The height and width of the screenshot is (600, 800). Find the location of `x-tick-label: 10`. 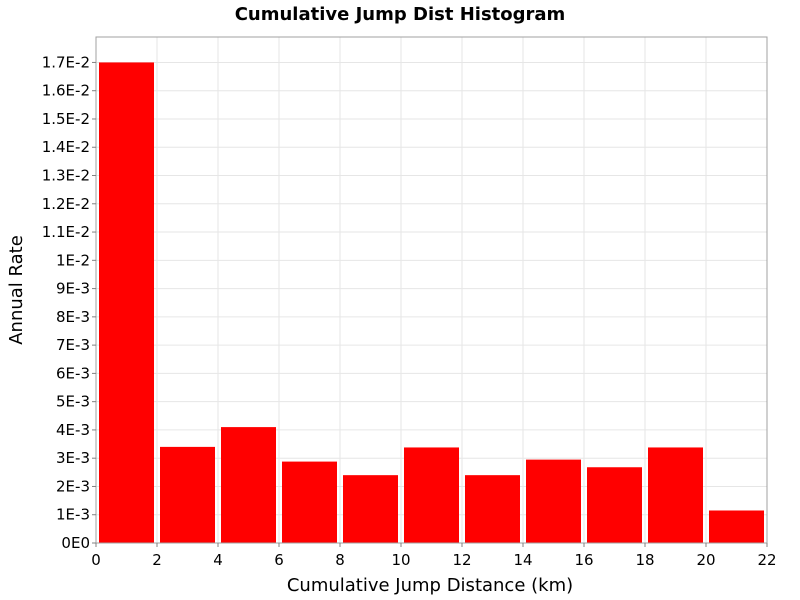

x-tick-label: 10 is located at coordinates (400, 560).